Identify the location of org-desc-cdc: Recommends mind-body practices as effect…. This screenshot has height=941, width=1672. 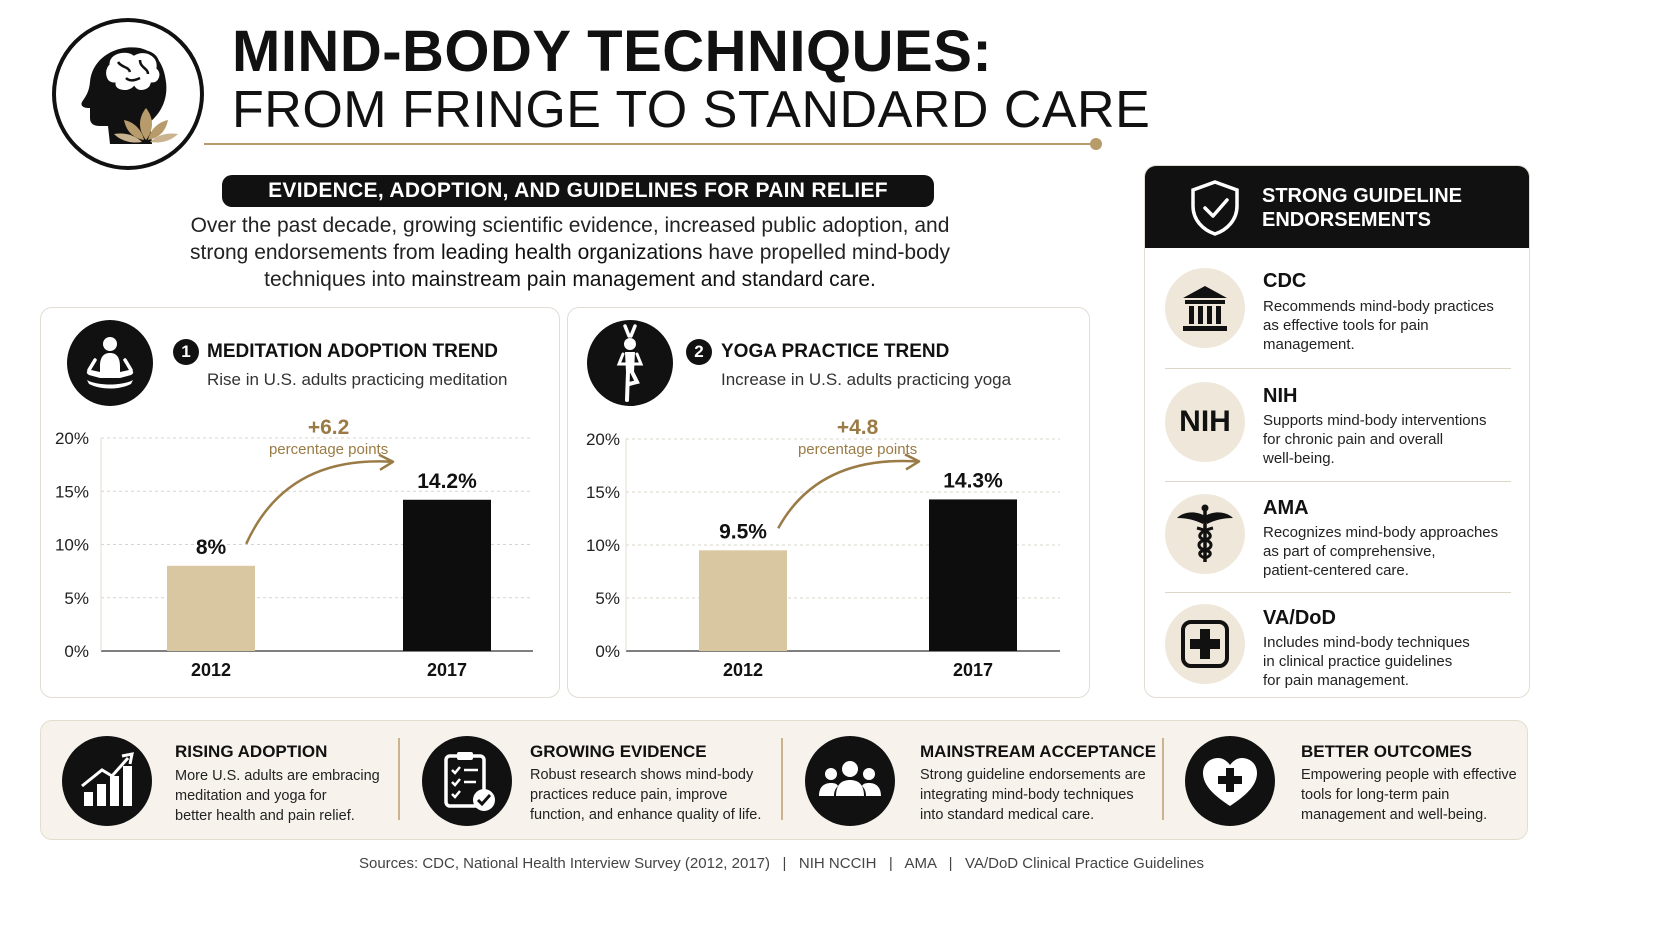
(1388, 325).